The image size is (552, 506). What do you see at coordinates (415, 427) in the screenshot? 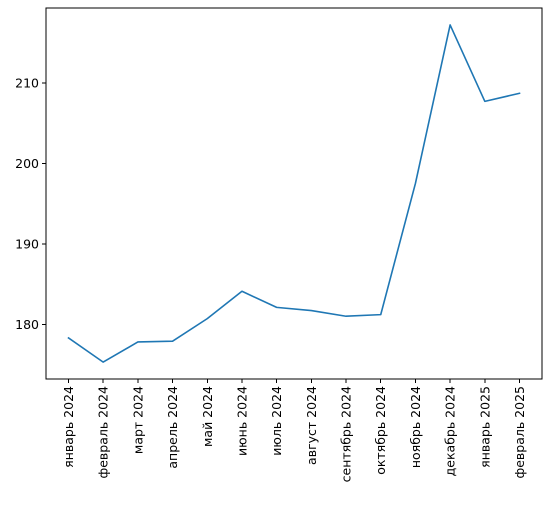
I see `x-tick-label: ноябрь 2024` at bounding box center [415, 427].